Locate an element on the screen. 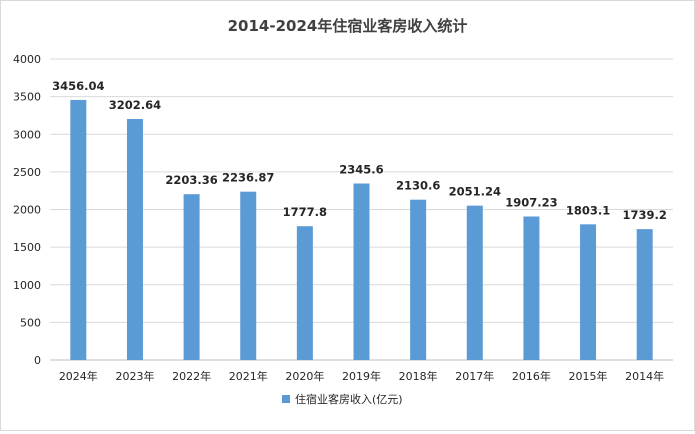  x-tick-label: 2014年 is located at coordinates (644, 376).